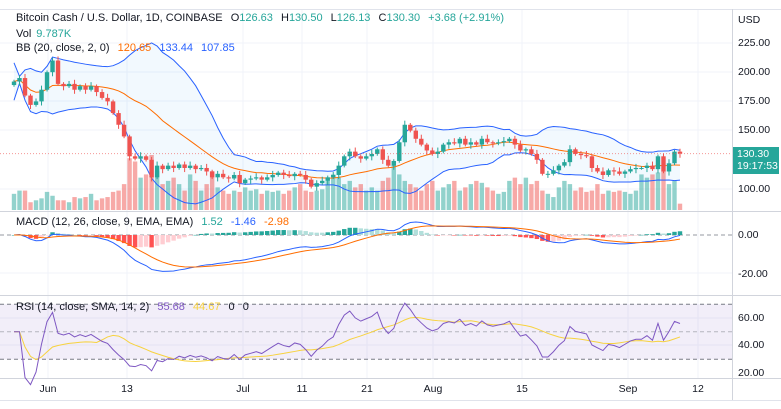  Describe the element at coordinates (171, 307) in the screenshot. I see `rsi-value: 55.68` at that location.